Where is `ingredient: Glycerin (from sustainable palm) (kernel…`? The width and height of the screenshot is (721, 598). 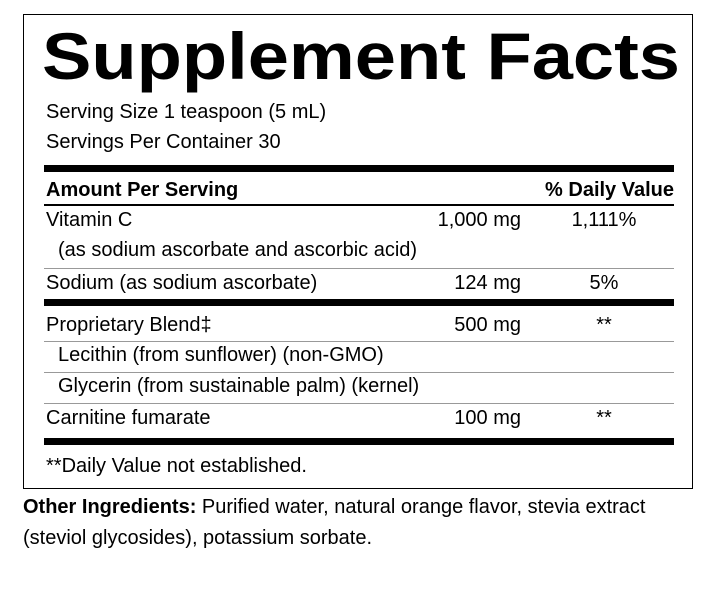
ingredient: Glycerin (from sustainable palm) (kernel… is located at coordinates (239, 386).